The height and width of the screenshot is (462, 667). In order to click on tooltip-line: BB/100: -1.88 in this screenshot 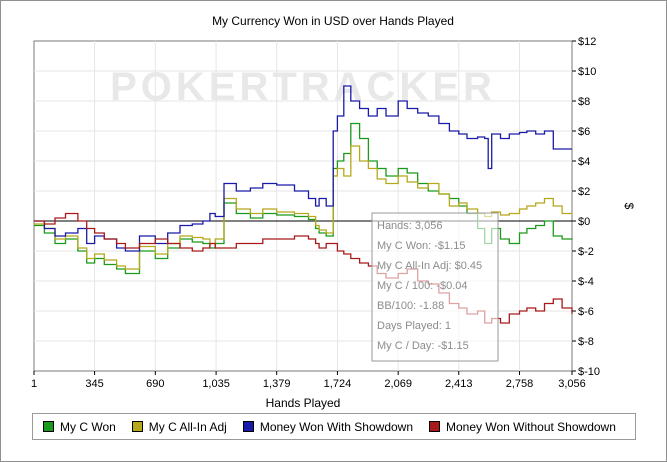, I will do `click(410, 306)`.